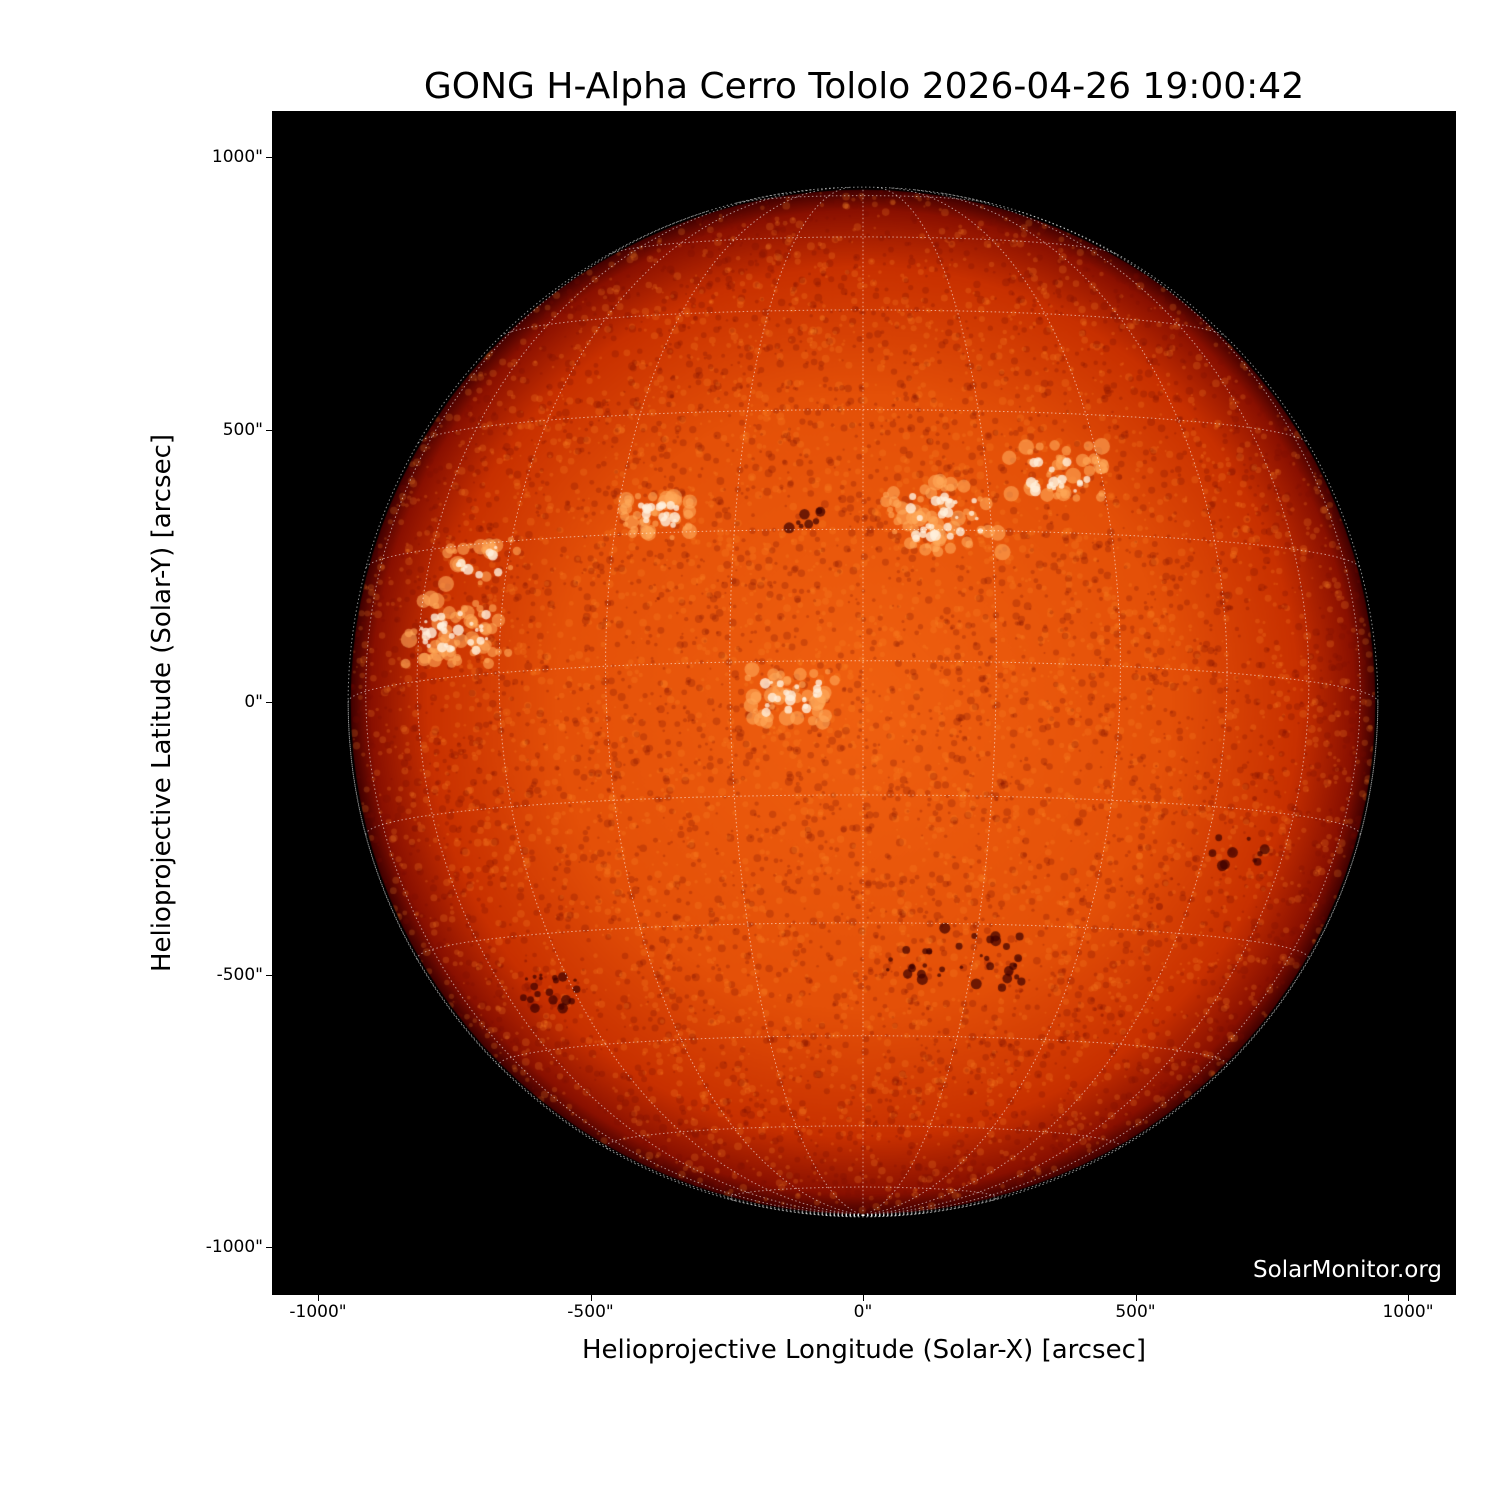 This screenshot has height=1500, width=1500. I want to click on y-tick-label: 500", so click(242, 429).